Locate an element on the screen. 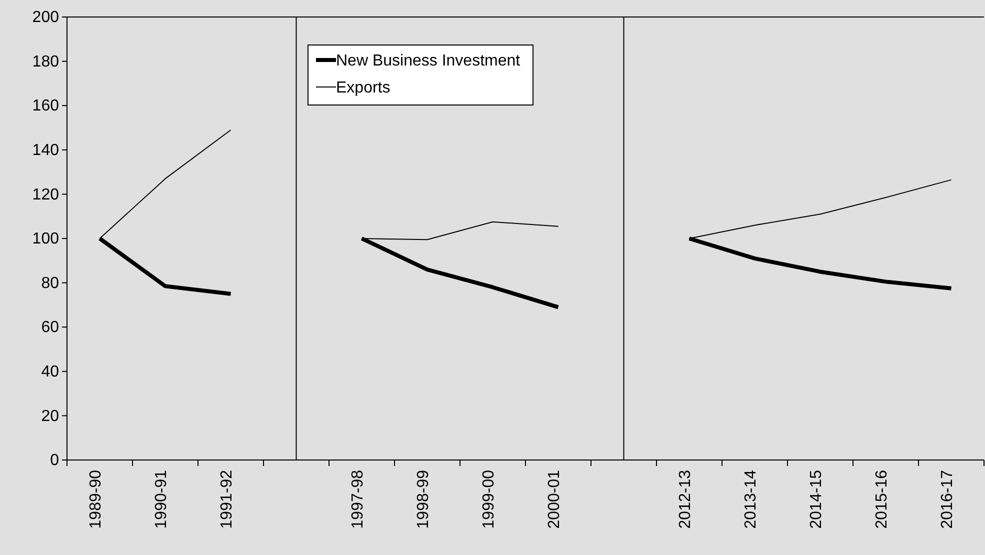  legend-label: Exports is located at coordinates (363, 88).